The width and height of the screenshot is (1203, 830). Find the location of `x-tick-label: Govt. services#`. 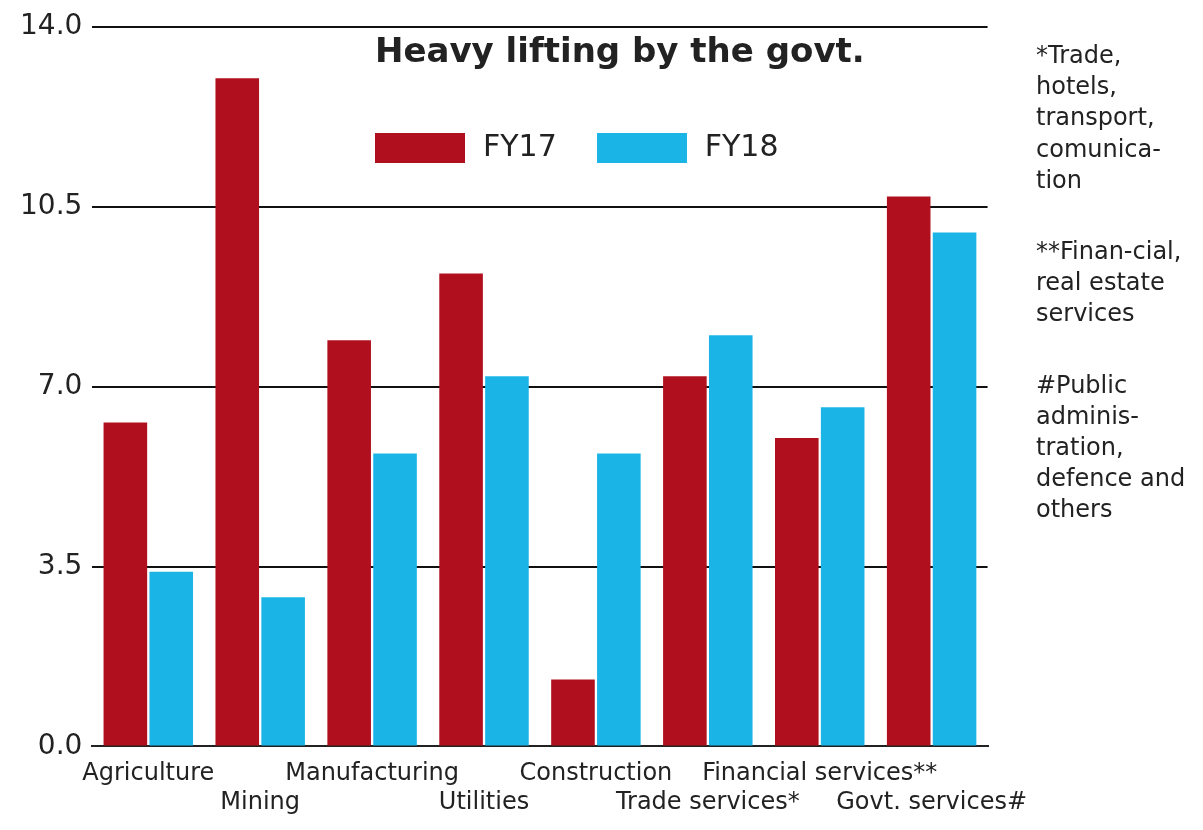

x-tick-label: Govt. services# is located at coordinates (931, 800).